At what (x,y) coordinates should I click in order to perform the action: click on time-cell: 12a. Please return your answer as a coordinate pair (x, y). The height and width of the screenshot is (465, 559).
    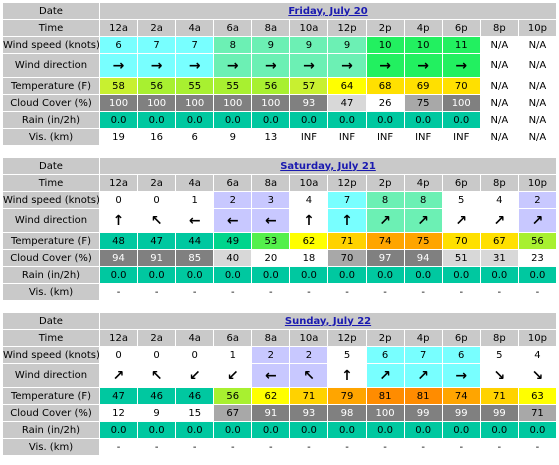
    Looking at the image, I should click on (119, 183).